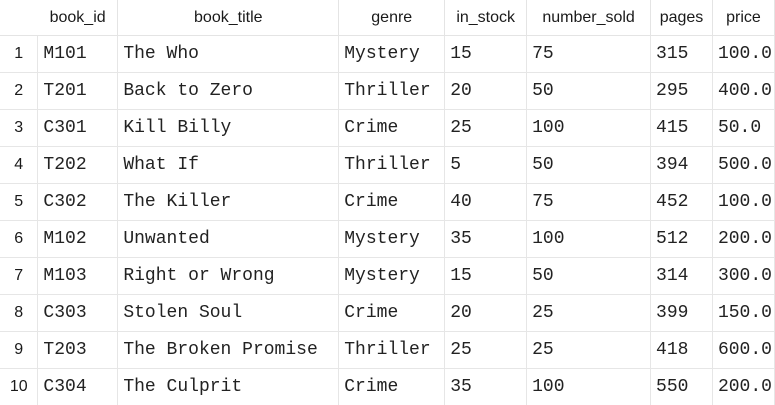  What do you see at coordinates (19, 91) in the screenshot?
I see `row-number: 2` at bounding box center [19, 91].